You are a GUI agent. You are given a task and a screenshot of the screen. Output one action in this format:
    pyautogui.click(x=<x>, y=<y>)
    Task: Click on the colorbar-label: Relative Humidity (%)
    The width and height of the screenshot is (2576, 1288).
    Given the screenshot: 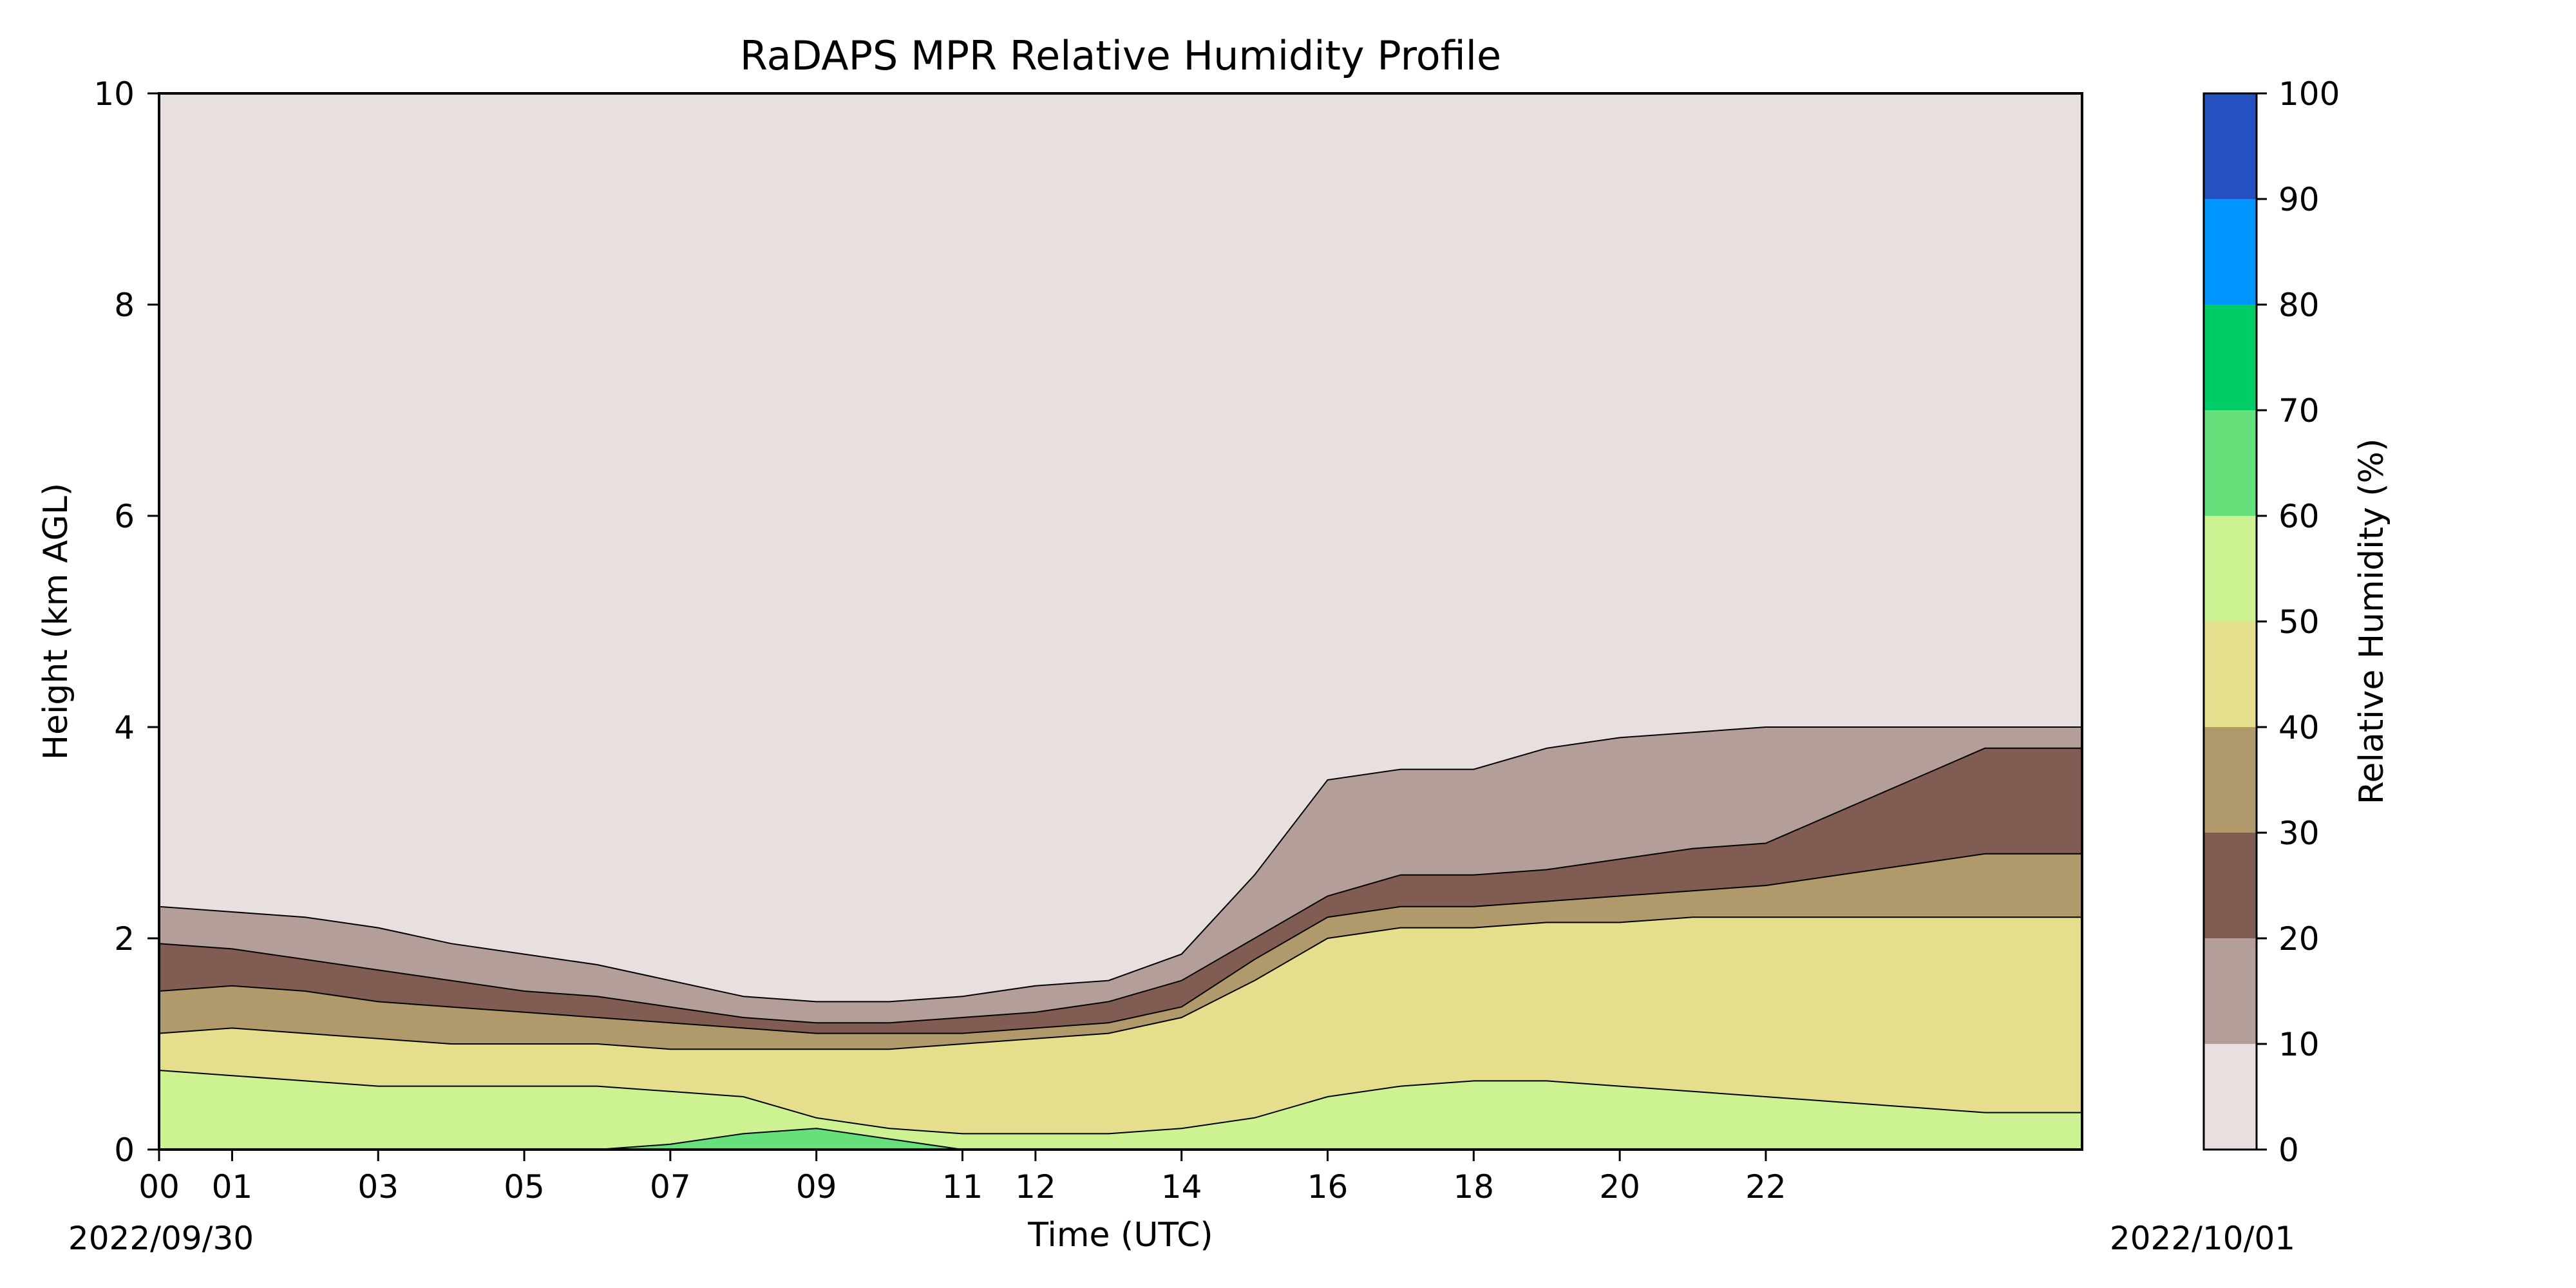 What is the action you would take?
    pyautogui.click(x=2372, y=622)
    